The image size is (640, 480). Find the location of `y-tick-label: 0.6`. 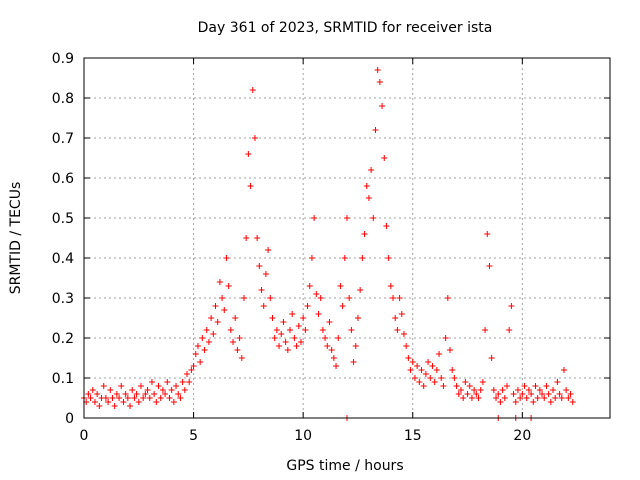

y-tick-label: 0.6 is located at coordinates (63, 179).